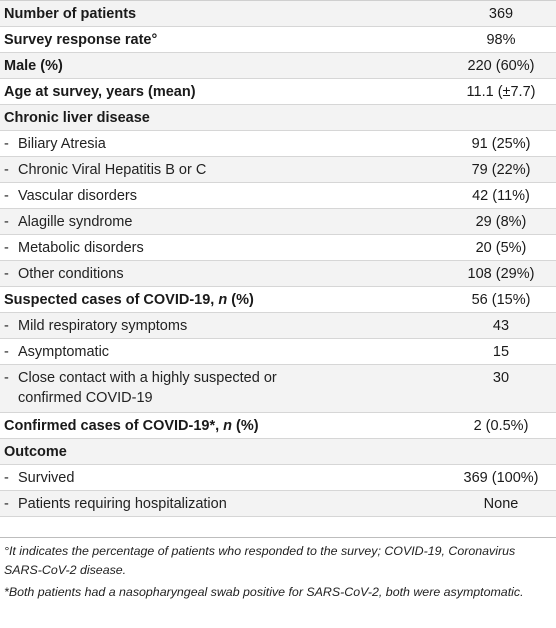  Describe the element at coordinates (208, 248) in the screenshot. I see `row-label: - Metabolic disorders` at that location.